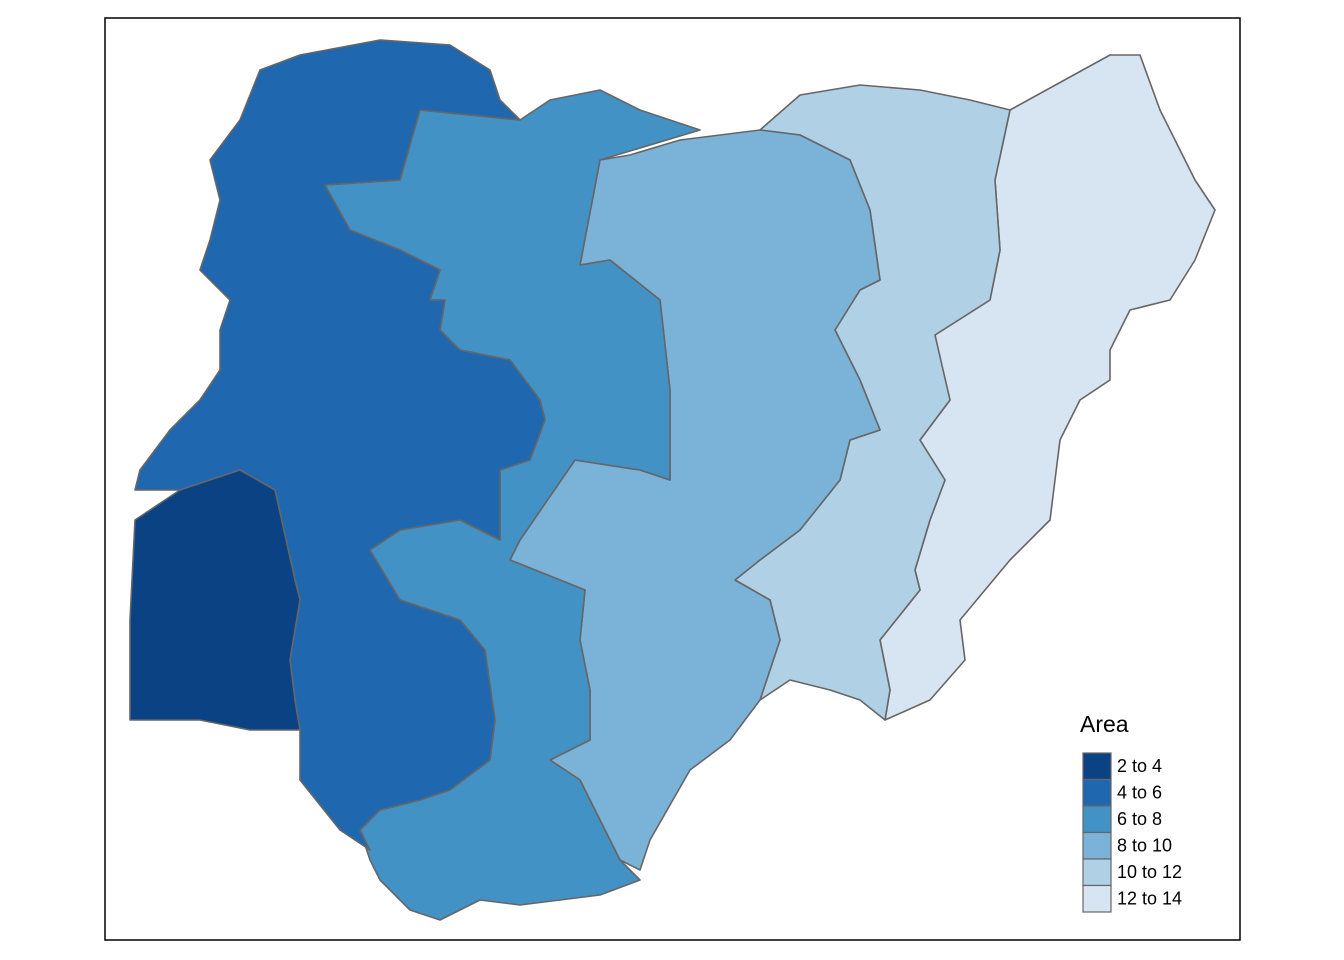 The width and height of the screenshot is (1344, 960). I want to click on region, so click(215, 600).